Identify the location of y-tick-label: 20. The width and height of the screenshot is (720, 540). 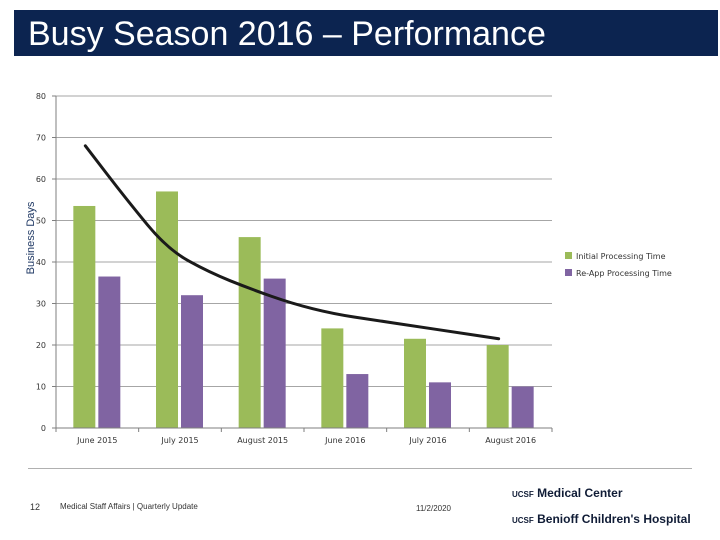
(41, 345).